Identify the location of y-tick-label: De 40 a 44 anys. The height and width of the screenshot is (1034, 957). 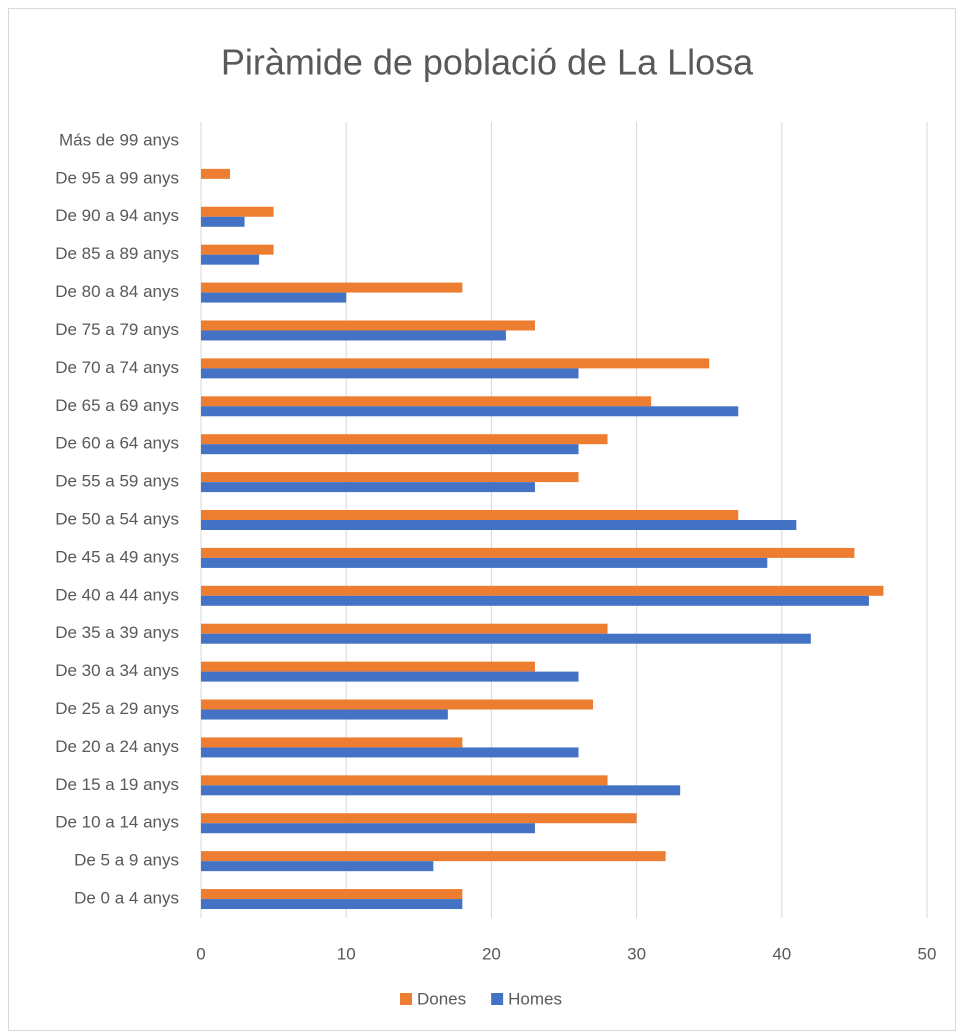
(117, 594).